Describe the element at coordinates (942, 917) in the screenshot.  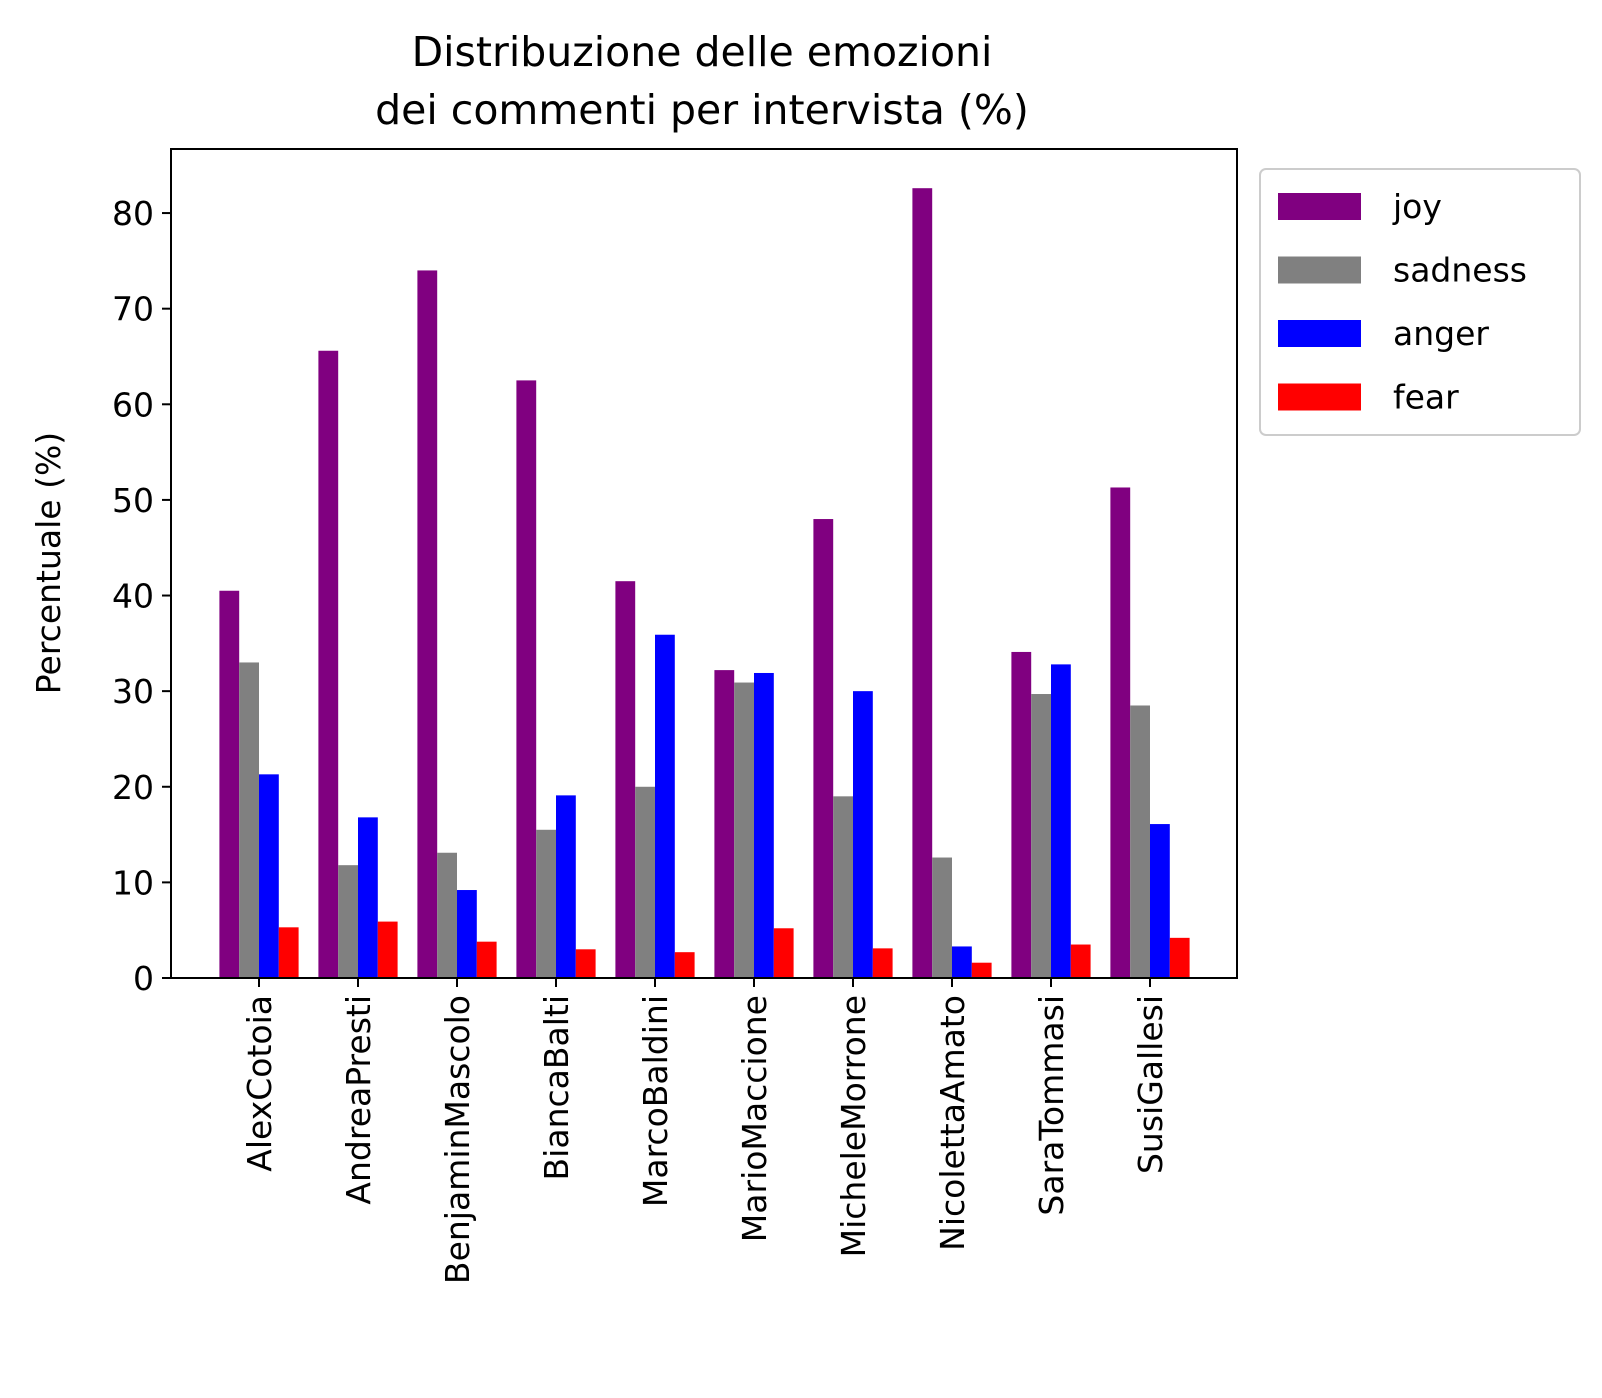
I see `bar-sadness-NicolettaAmato` at that location.